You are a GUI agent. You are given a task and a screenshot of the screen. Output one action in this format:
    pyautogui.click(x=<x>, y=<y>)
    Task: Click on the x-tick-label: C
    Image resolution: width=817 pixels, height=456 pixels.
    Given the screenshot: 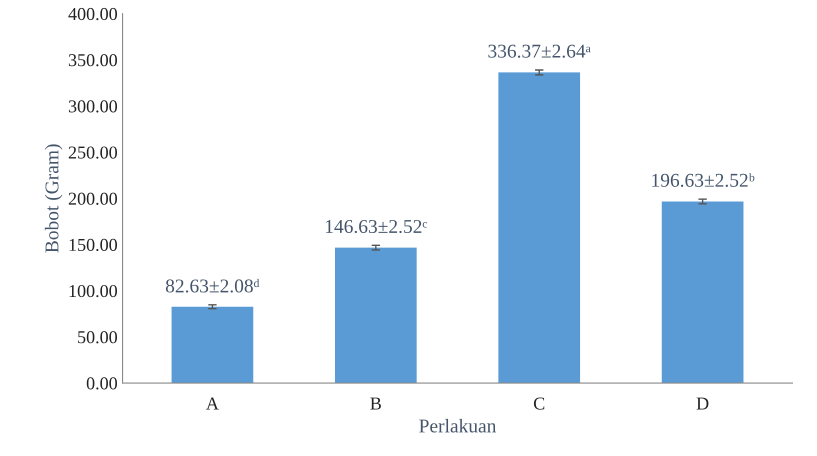 What is the action you would take?
    pyautogui.click(x=539, y=404)
    